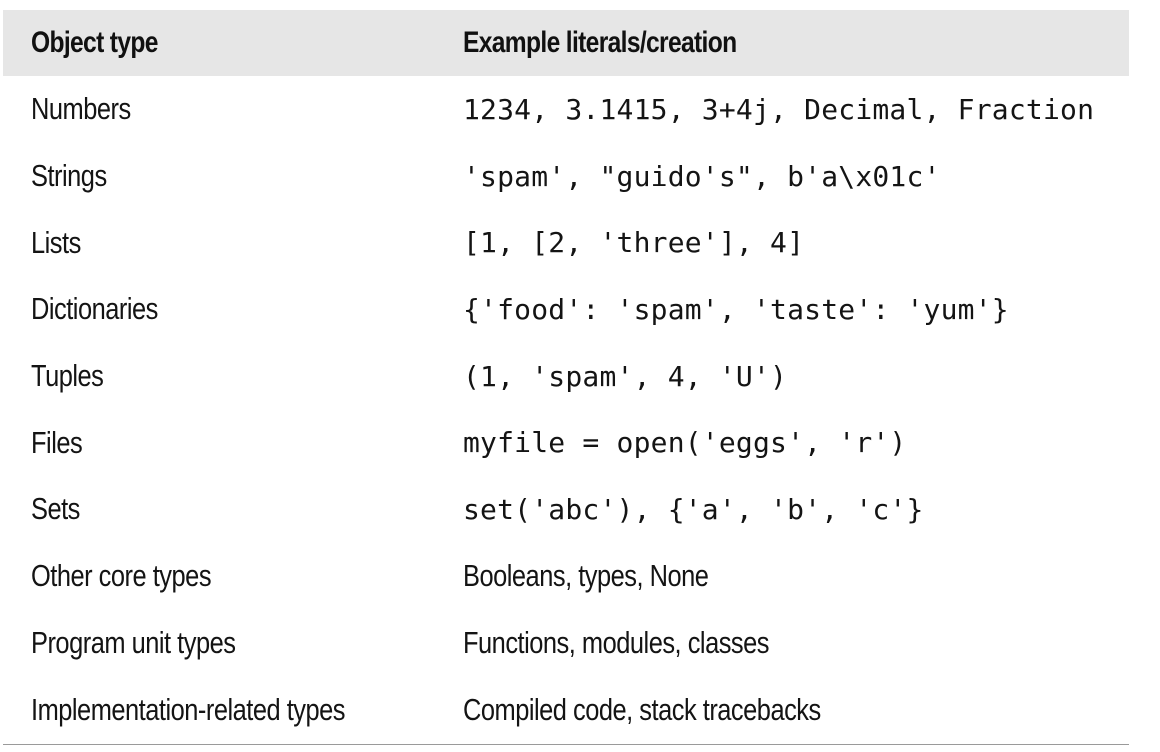  I want to click on table-row: Strings 'spam', "guido's", b'a\x01c', so click(566, 176).